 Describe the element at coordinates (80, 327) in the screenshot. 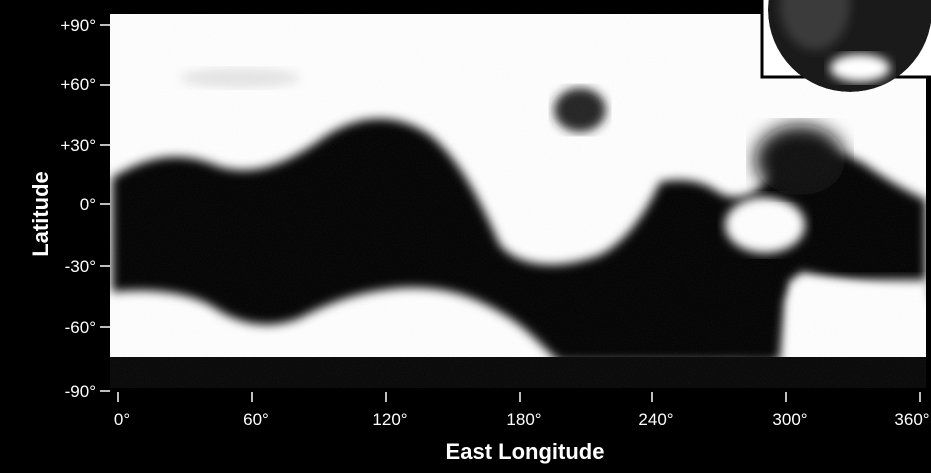

I see `y-tick-label: -60°` at that location.